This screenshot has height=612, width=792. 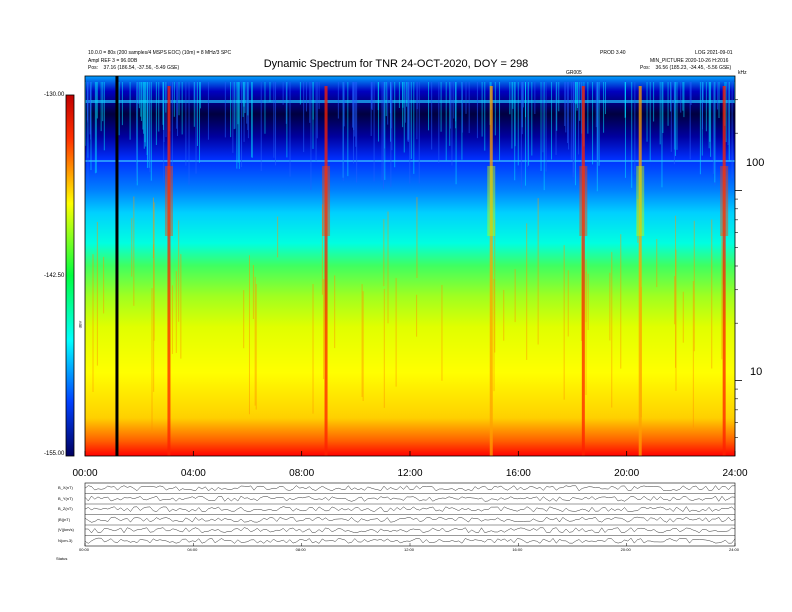 I want to click on panel-label: B_Y(nT), so click(x=65, y=498).